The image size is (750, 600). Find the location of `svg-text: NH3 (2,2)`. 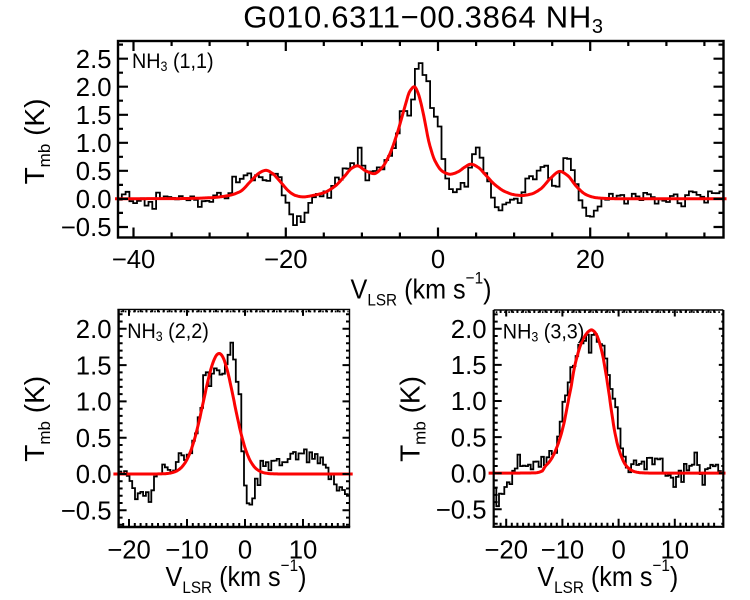

svg-text: NH3 (2,2) is located at coordinates (168, 331).